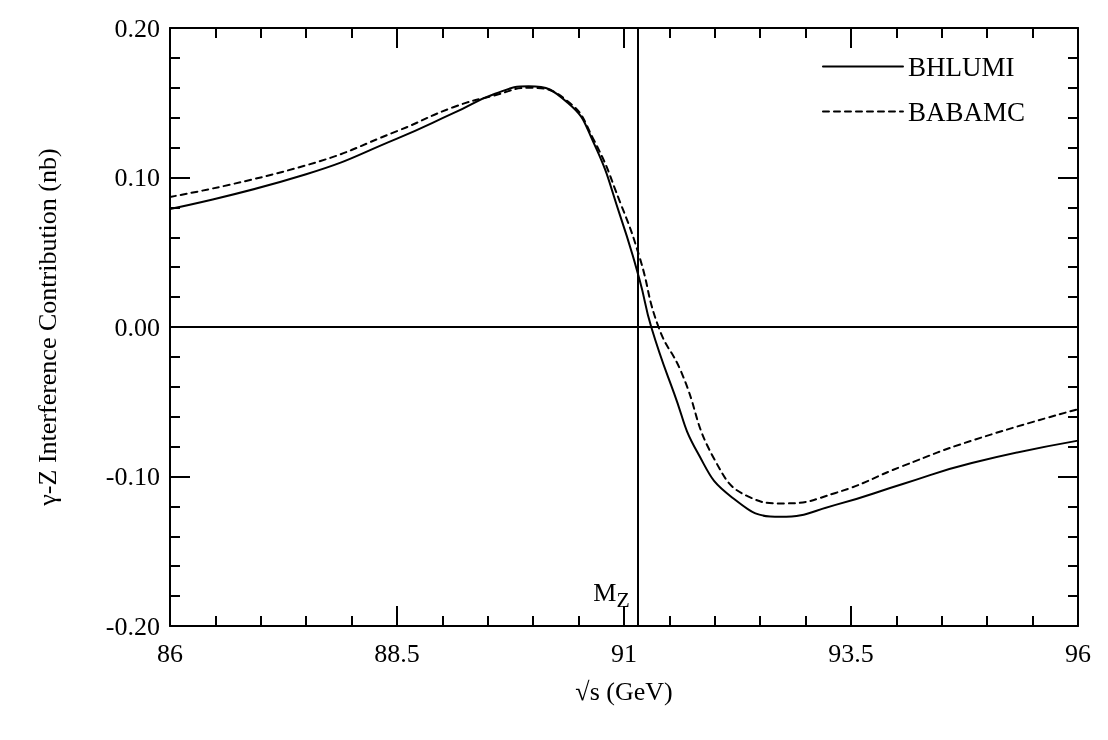 This screenshot has width=1108, height=740. Describe the element at coordinates (961, 66) in the screenshot. I see `legend-label: BHLUMI` at that location.